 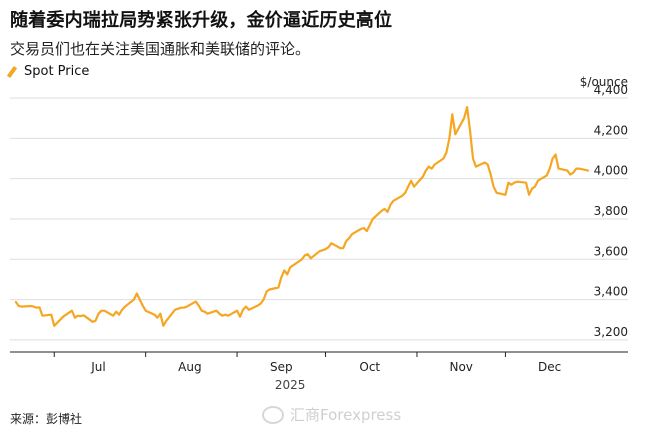 I want to click on y-tick-label-4200: 4,200, so click(x=611, y=130).